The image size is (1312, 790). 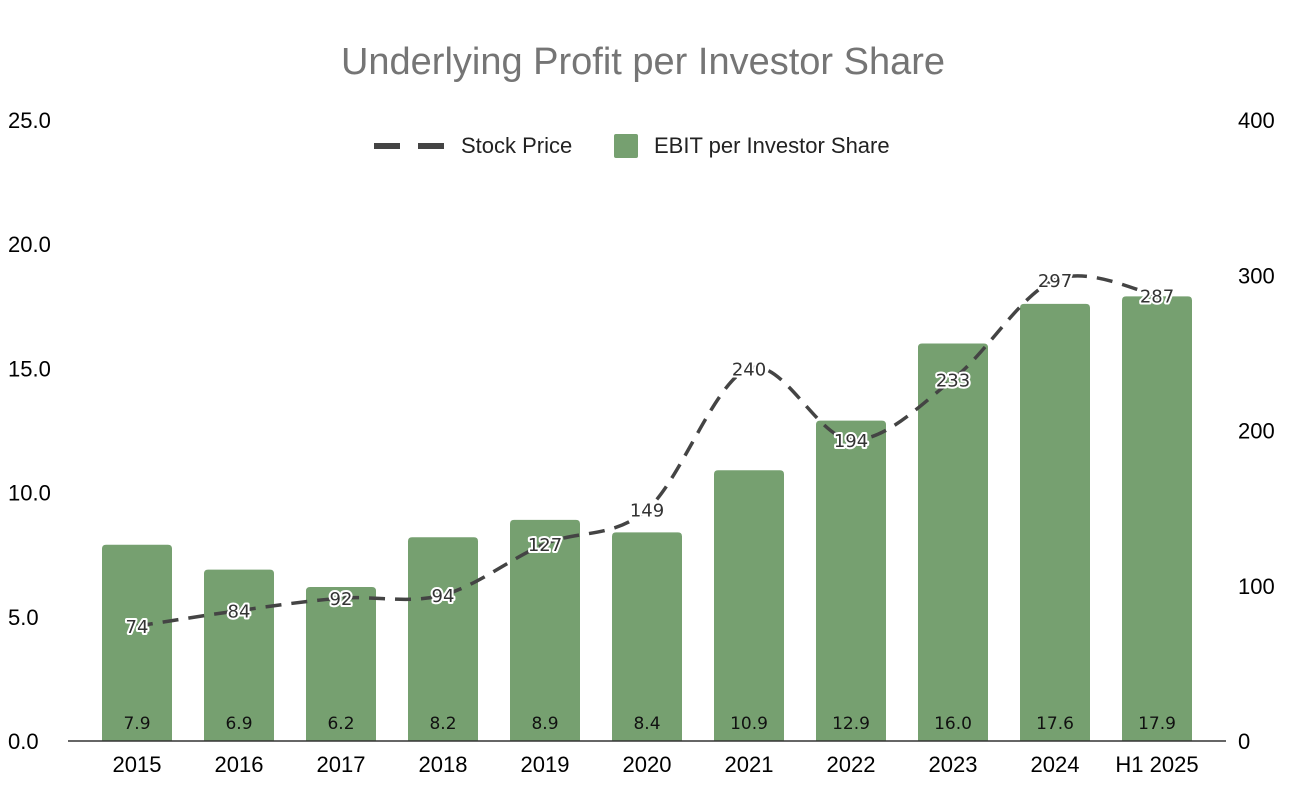 I want to click on price-label-2023: 233, so click(x=953, y=380).